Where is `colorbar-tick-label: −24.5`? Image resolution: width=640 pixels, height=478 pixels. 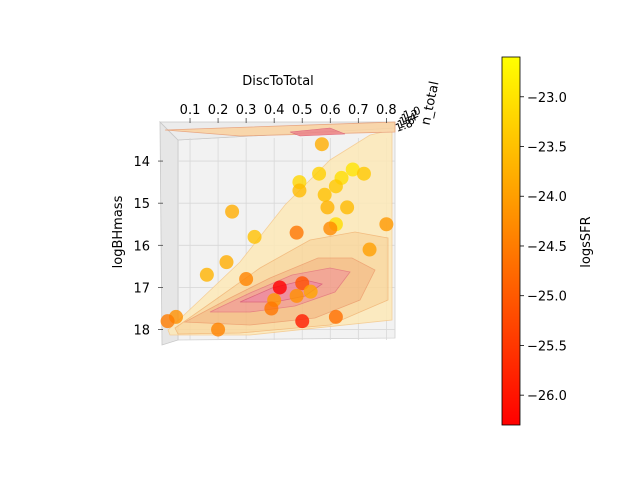 colorbar-tick-label: −24.5 is located at coordinates (547, 247).